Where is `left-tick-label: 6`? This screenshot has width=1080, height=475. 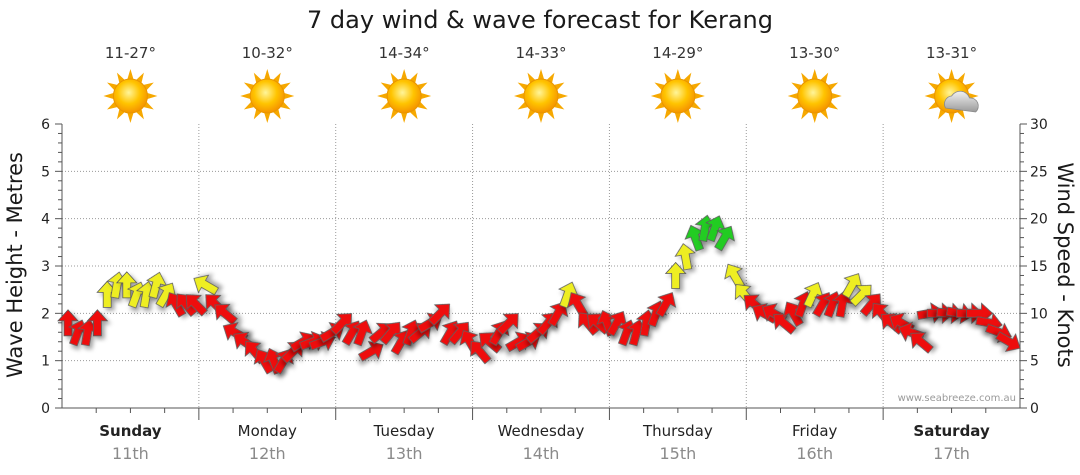 left-tick-label: 6 is located at coordinates (45, 125).